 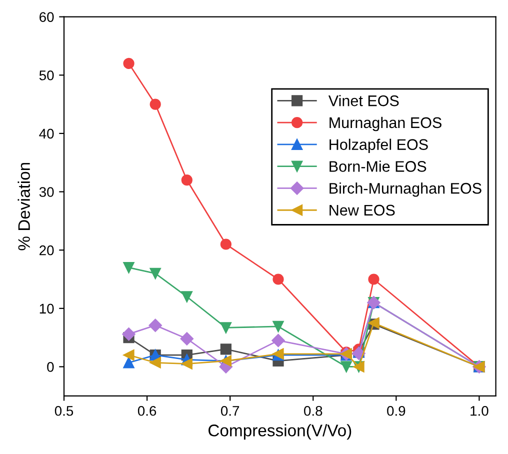 I want to click on y-tick-label: 30, so click(x=46, y=192).